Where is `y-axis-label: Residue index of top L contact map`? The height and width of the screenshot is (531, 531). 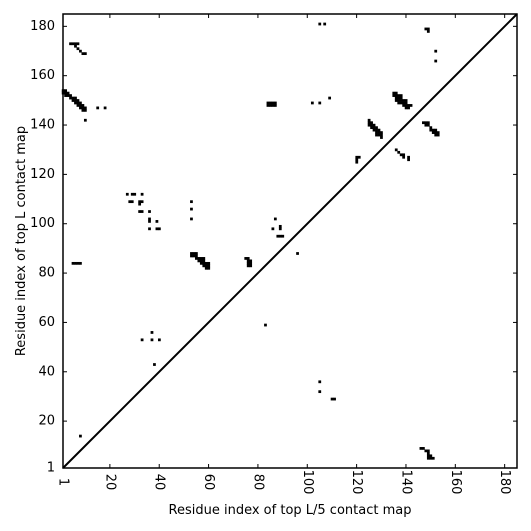 y-axis-label: Residue index of top L contact map is located at coordinates (21, 241).